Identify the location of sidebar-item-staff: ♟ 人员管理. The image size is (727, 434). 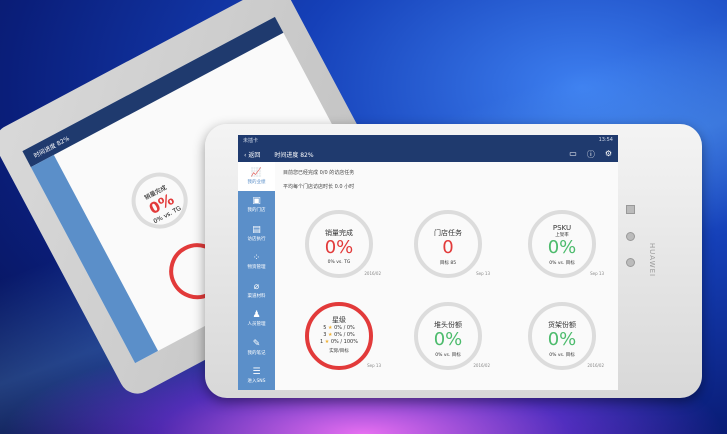
(256, 319).